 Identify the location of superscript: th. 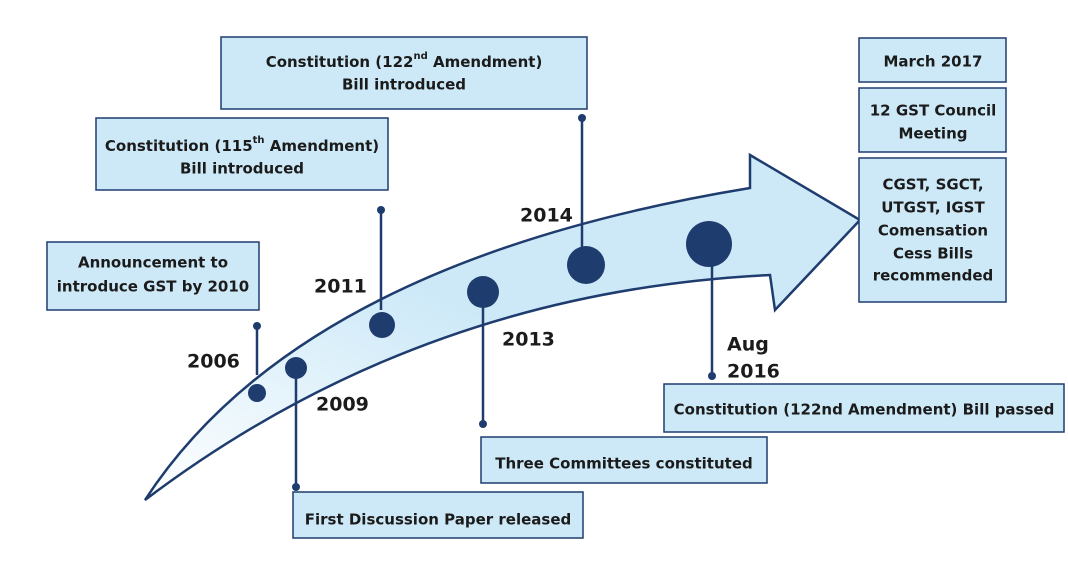
(259, 140).